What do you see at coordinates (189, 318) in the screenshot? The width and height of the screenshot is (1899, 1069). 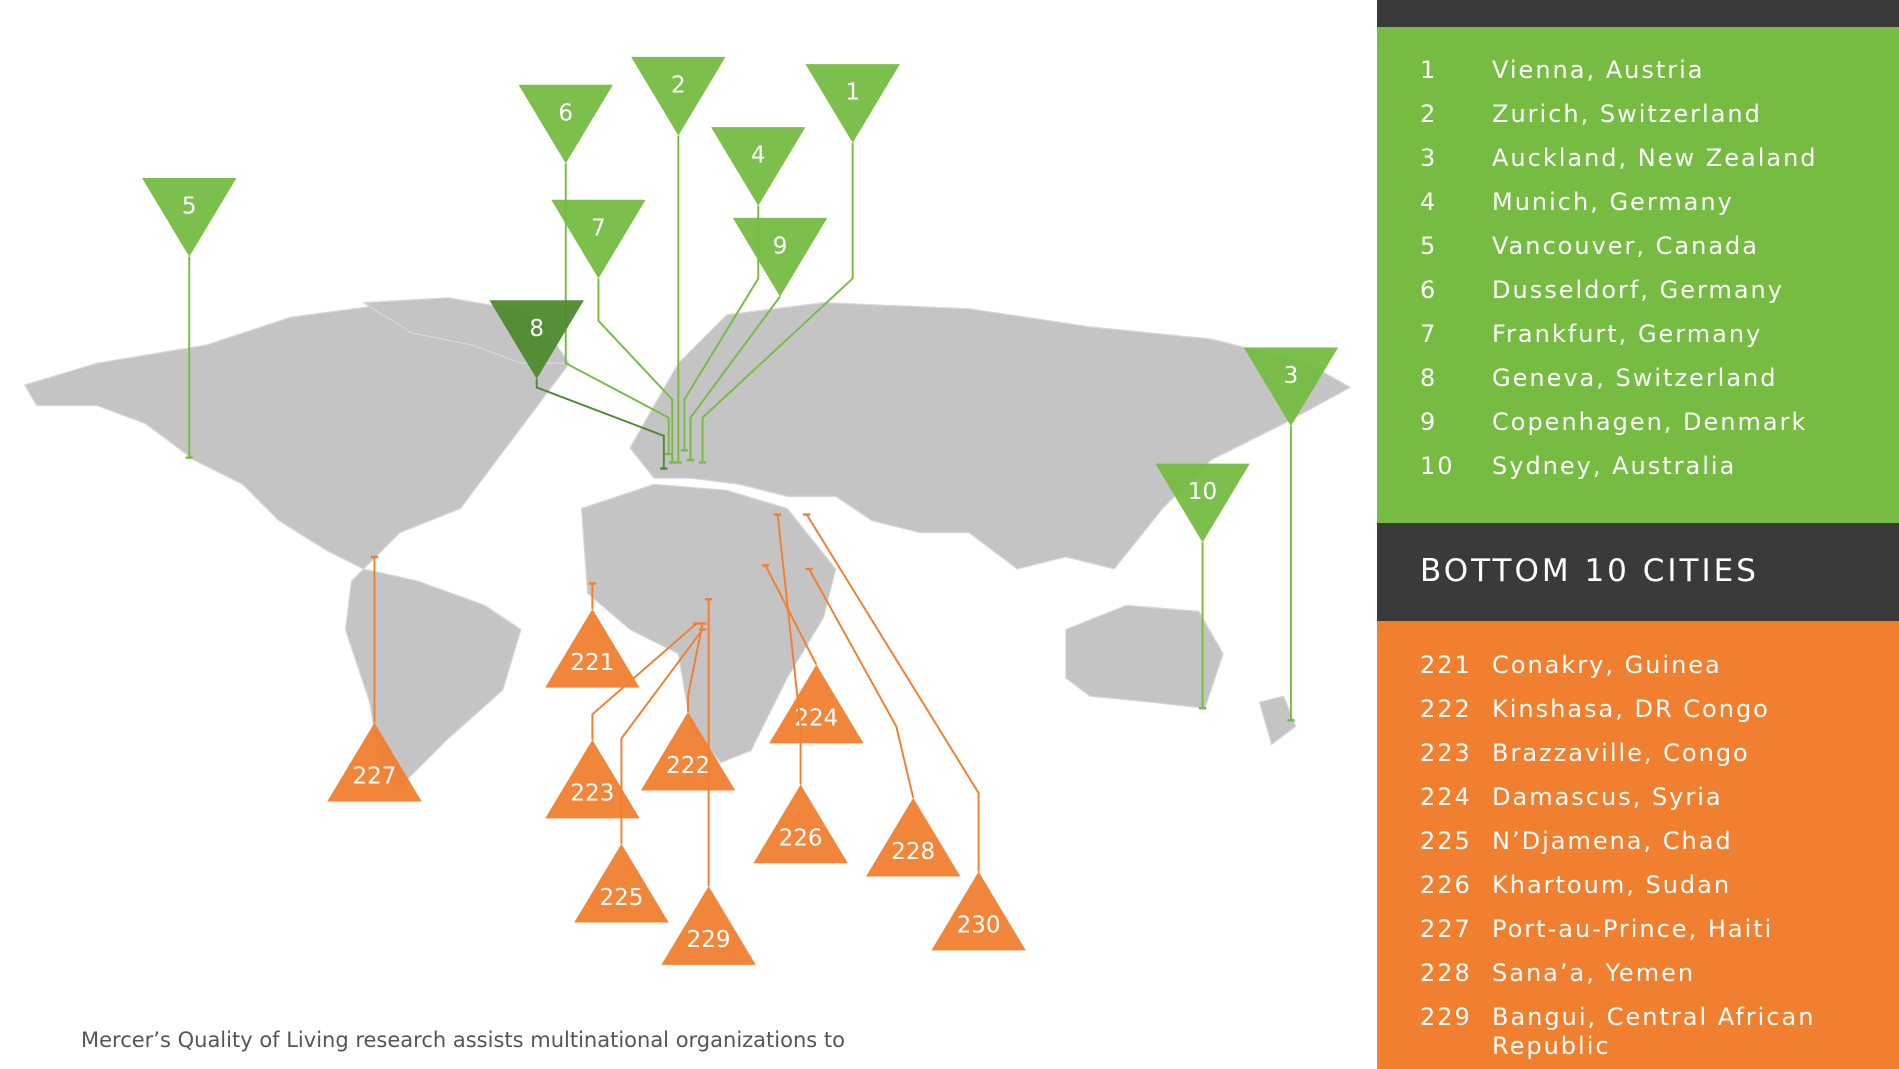 I see `marker: 5` at bounding box center [189, 318].